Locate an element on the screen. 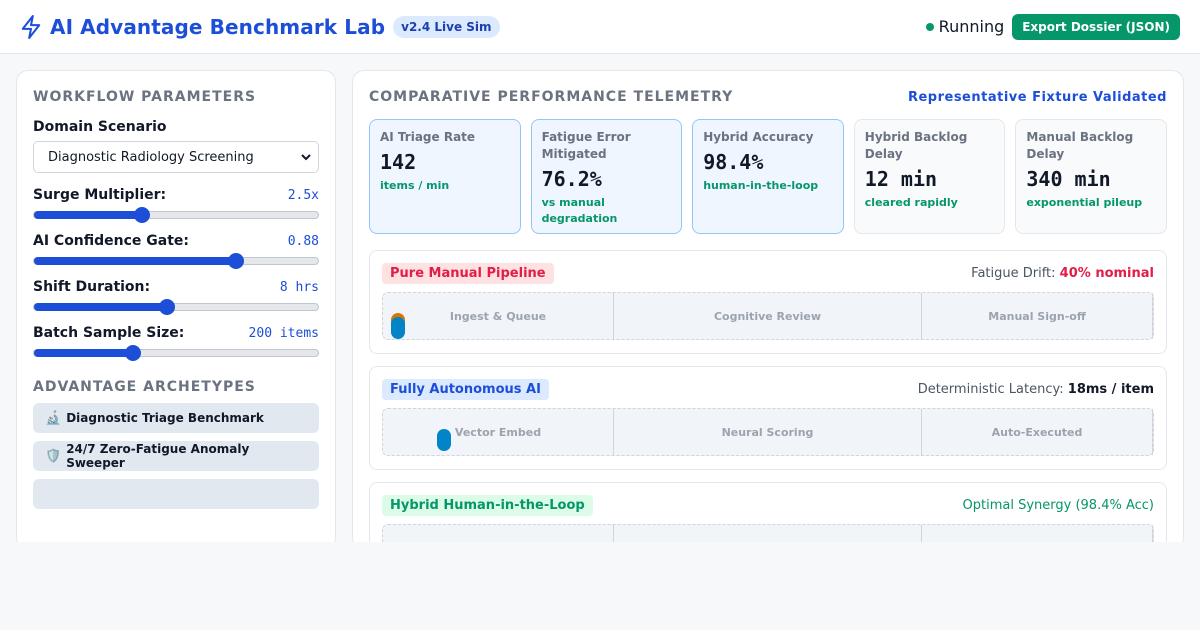 This screenshot has height=630, width=1200. metric-value: 12 min is located at coordinates (901, 179).